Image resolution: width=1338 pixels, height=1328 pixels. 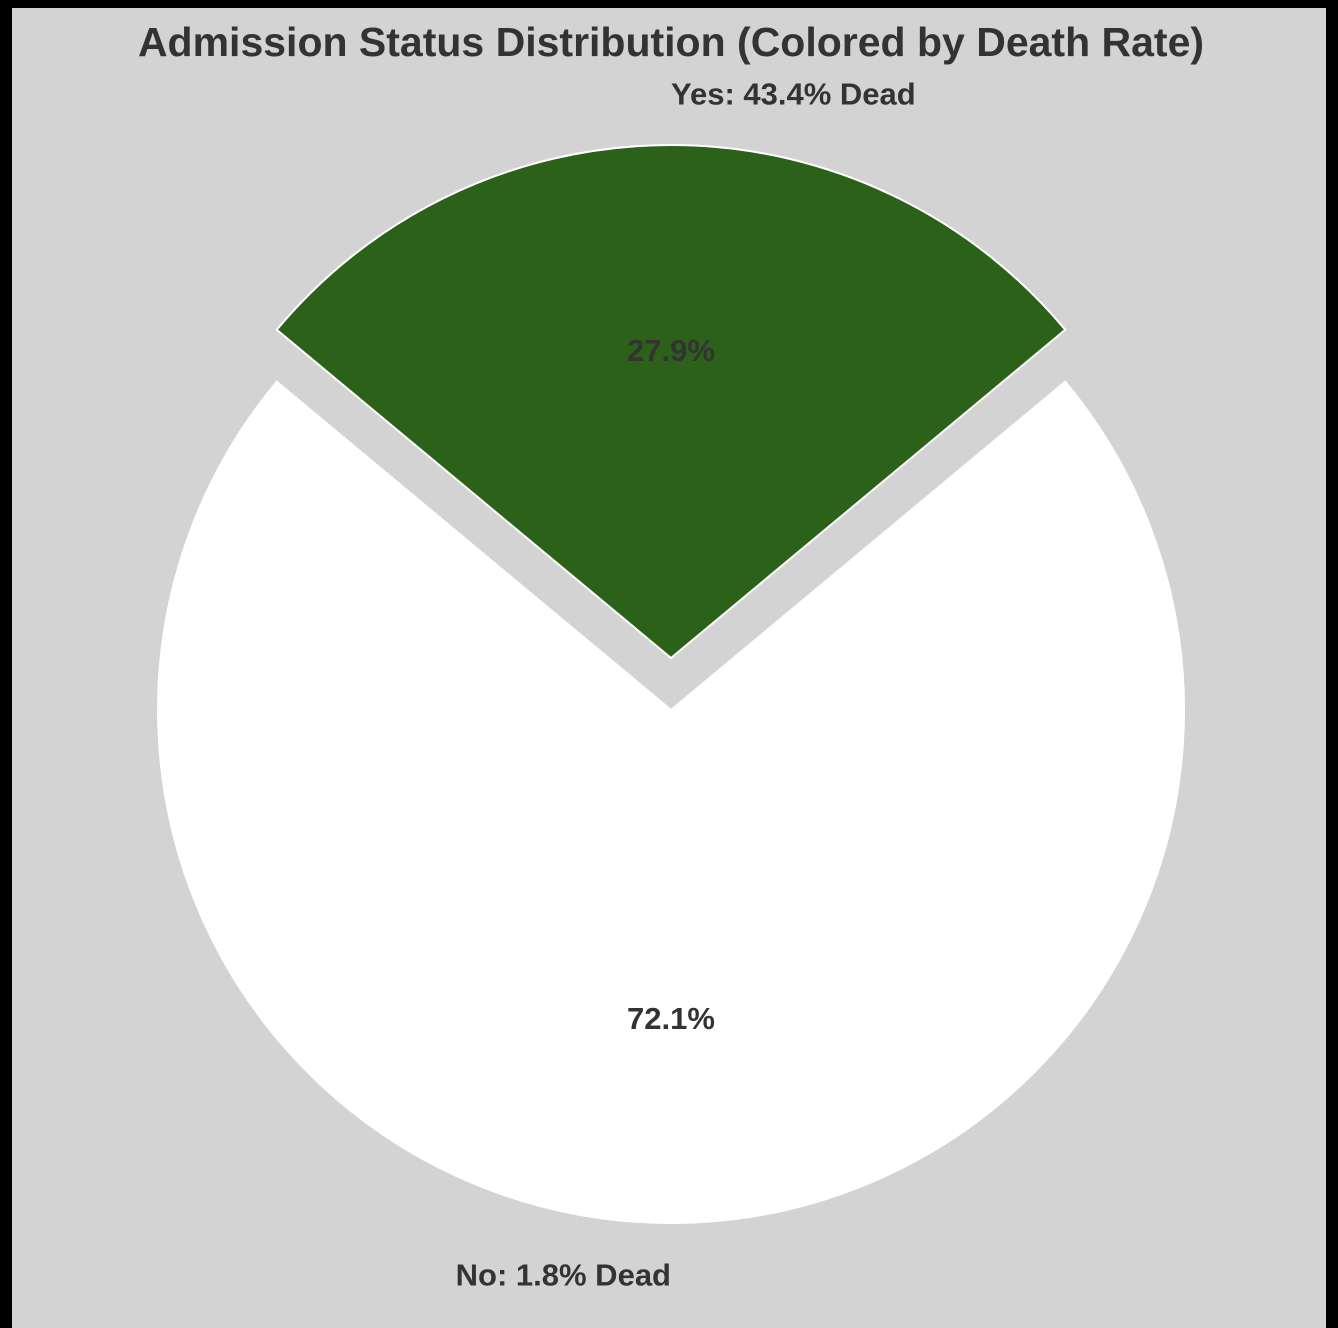 I want to click on slice-percent-no: 72.1%, so click(x=671, y=1018).